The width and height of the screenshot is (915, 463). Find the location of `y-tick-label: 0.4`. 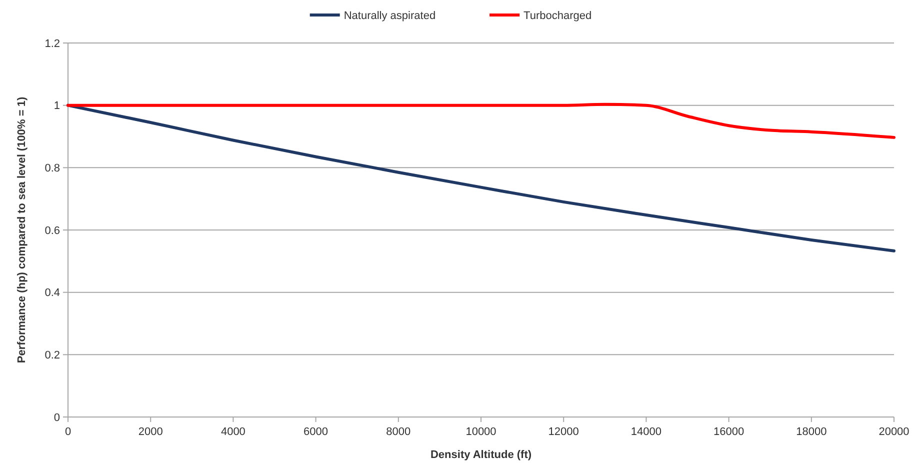

y-tick-label: 0.4 is located at coordinates (52, 293).